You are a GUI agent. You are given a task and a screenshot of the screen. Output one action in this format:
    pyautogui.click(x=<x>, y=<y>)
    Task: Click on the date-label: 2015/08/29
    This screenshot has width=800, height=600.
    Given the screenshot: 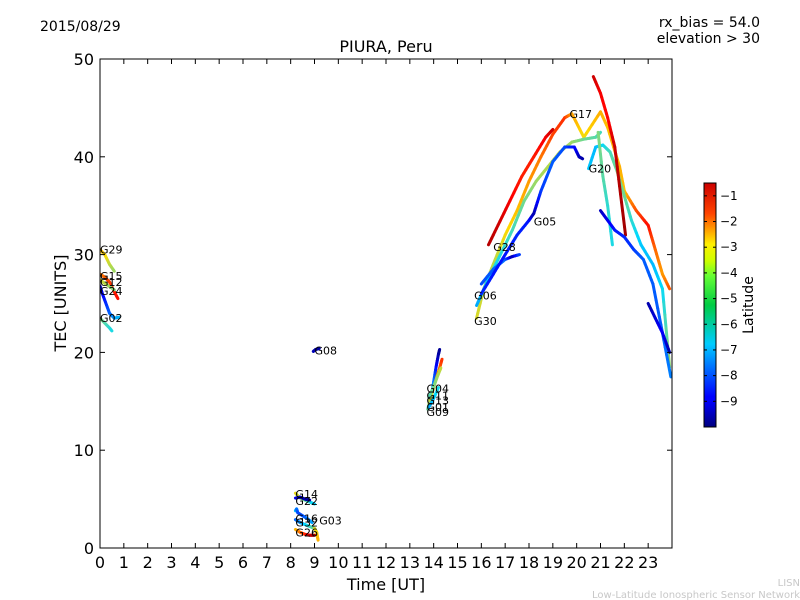 What is the action you would take?
    pyautogui.click(x=80, y=27)
    